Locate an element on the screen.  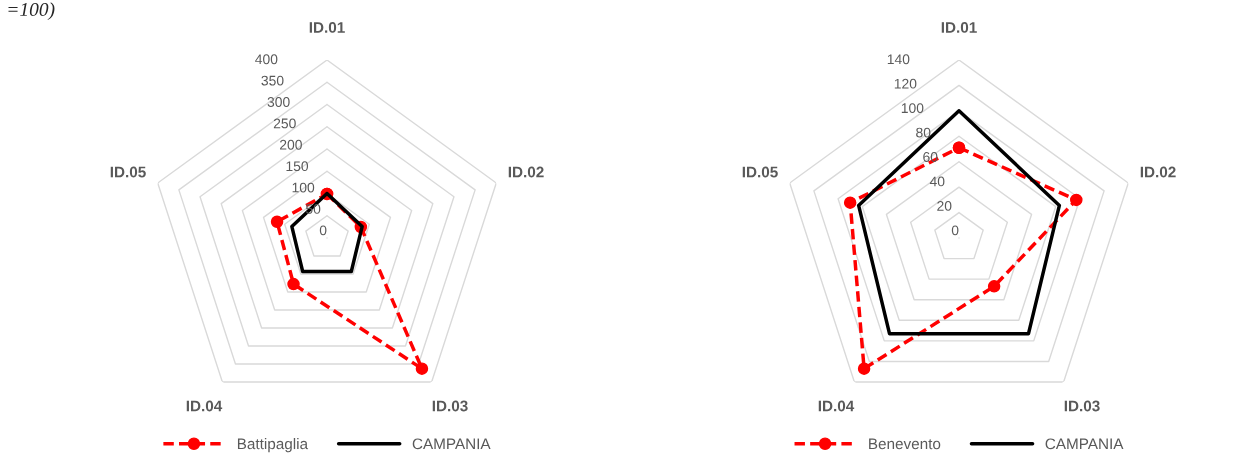
text: =100) is located at coordinates (31, 11).